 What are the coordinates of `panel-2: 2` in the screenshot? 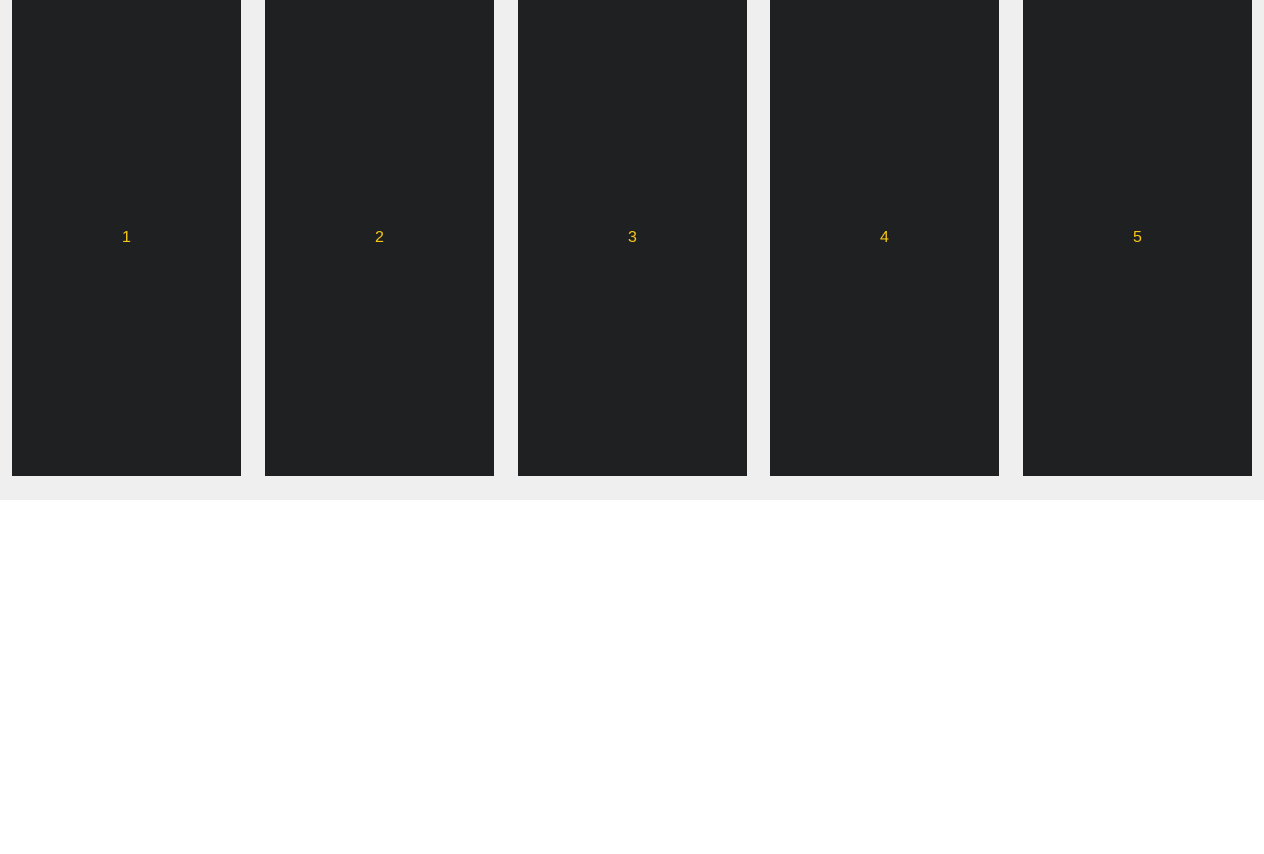 It's located at (379, 238).